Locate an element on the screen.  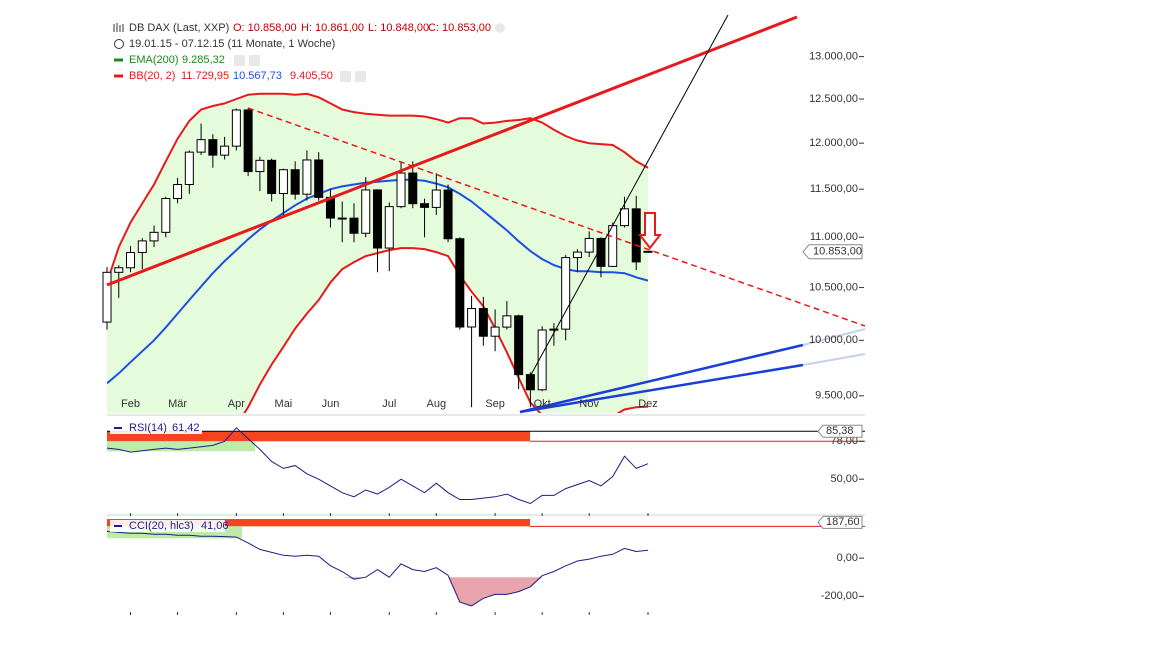
ohlc-open: O: 10.858,00 is located at coordinates (265, 28).